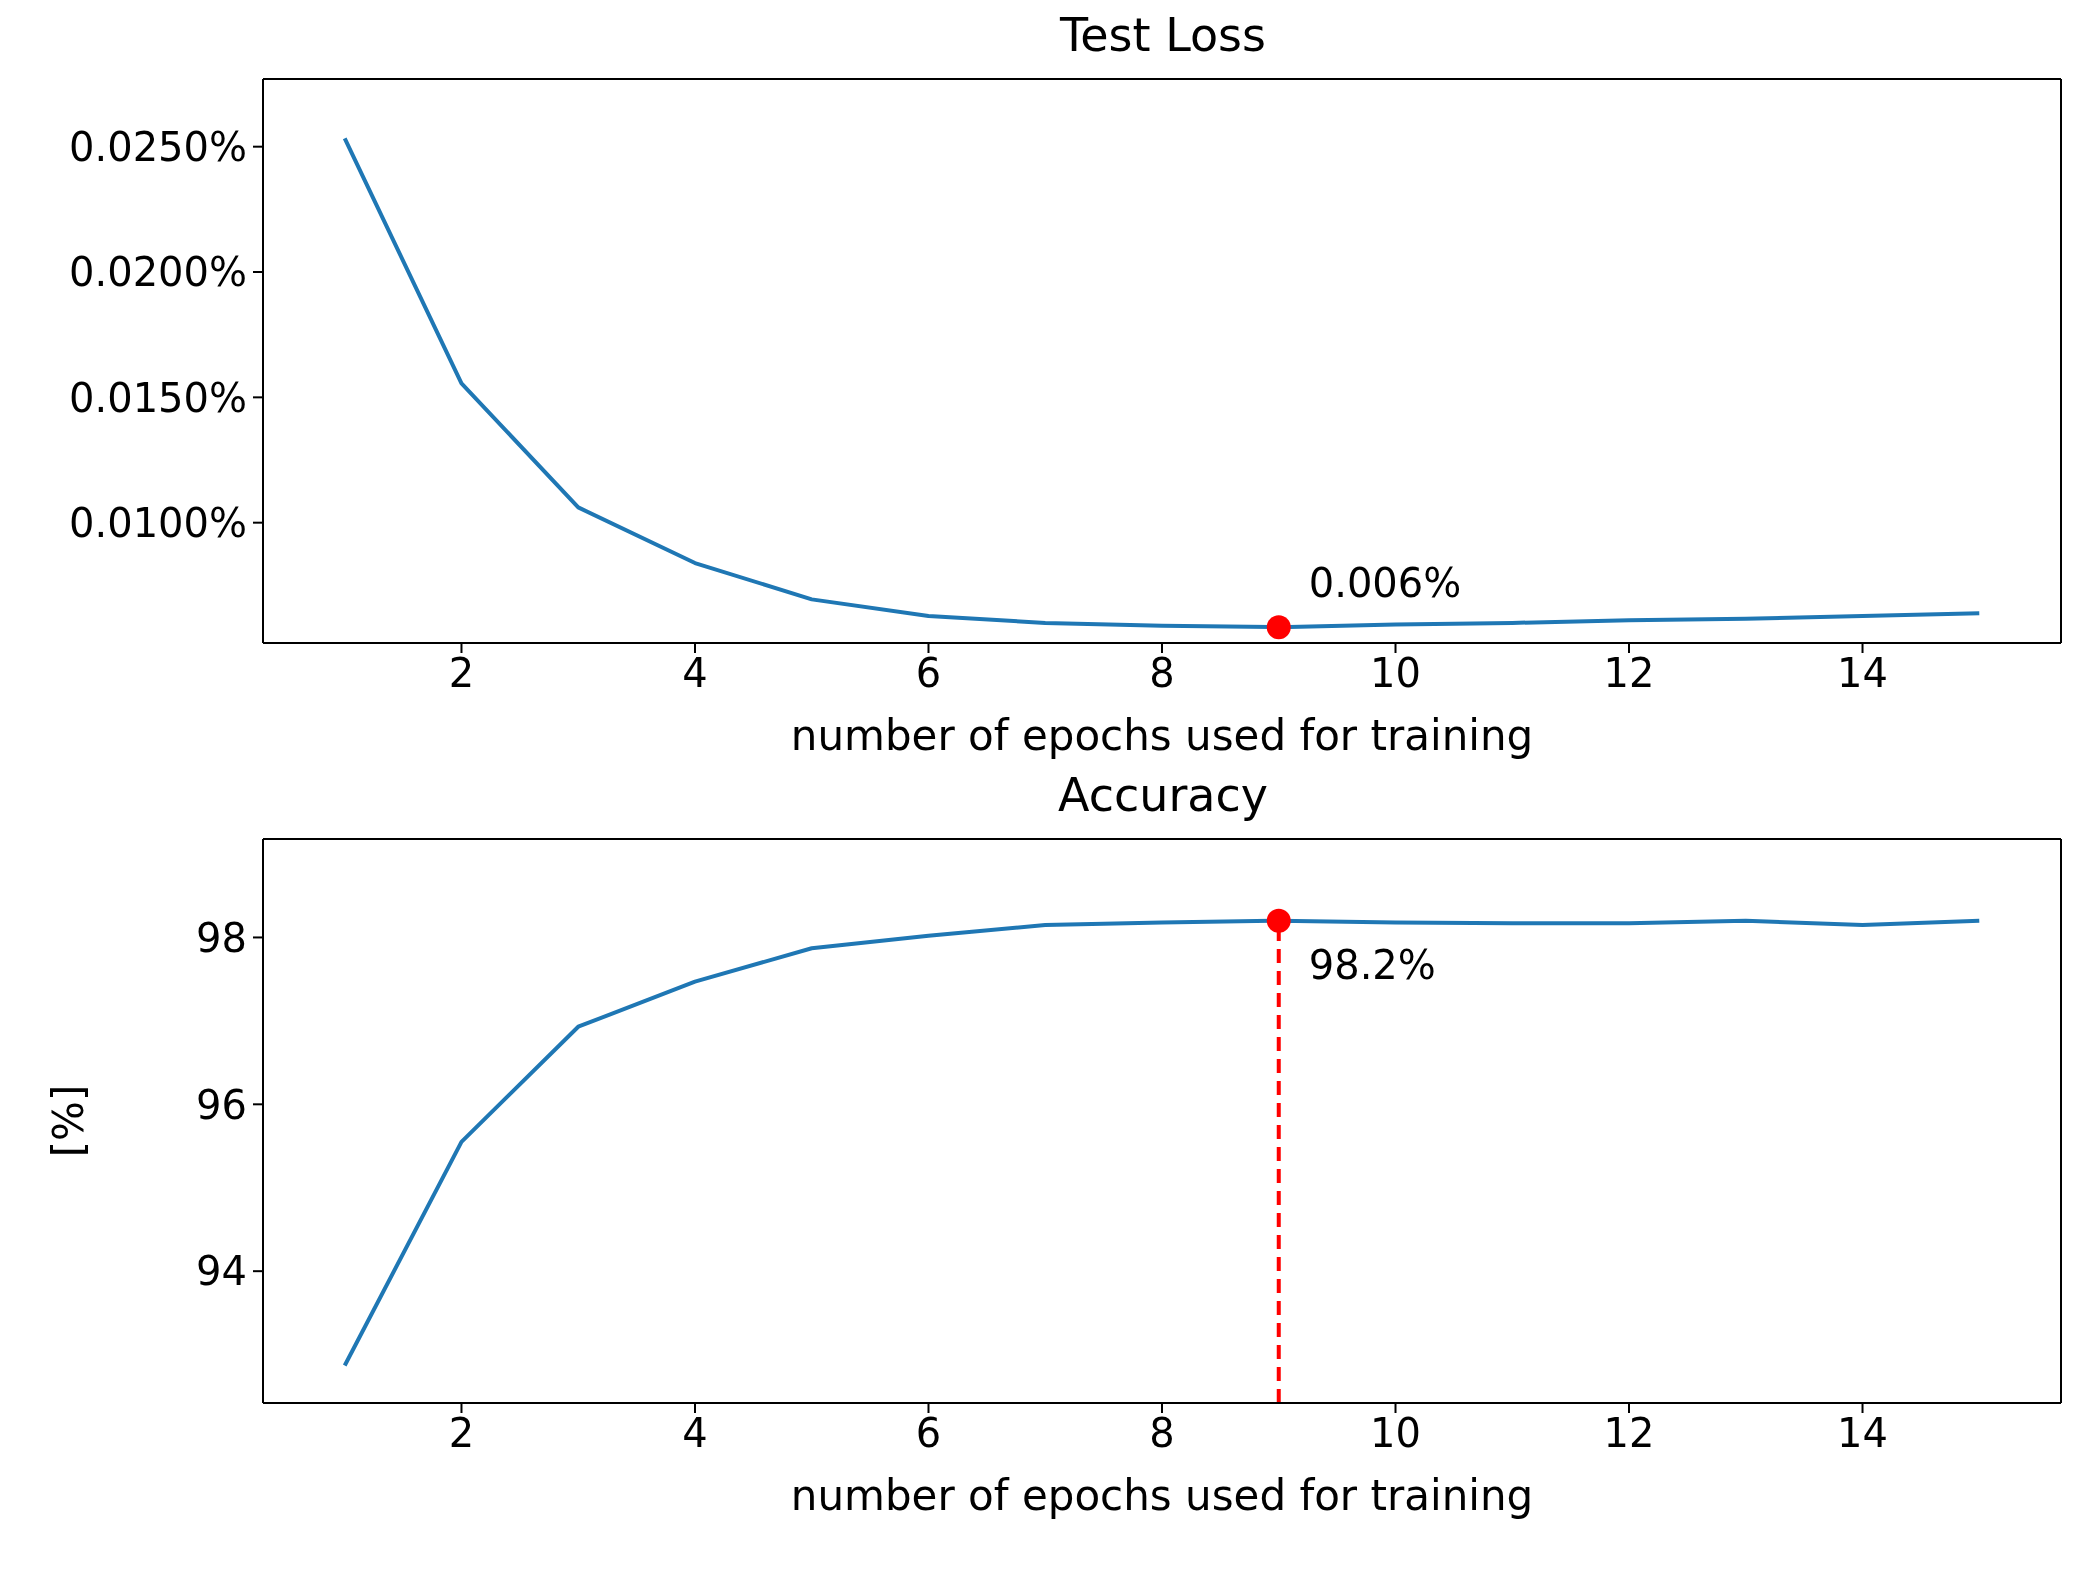 This screenshot has height=1596, width=2075. Describe the element at coordinates (158, 397) in the screenshot. I see `y-tick-label: 0.0150%` at that location.